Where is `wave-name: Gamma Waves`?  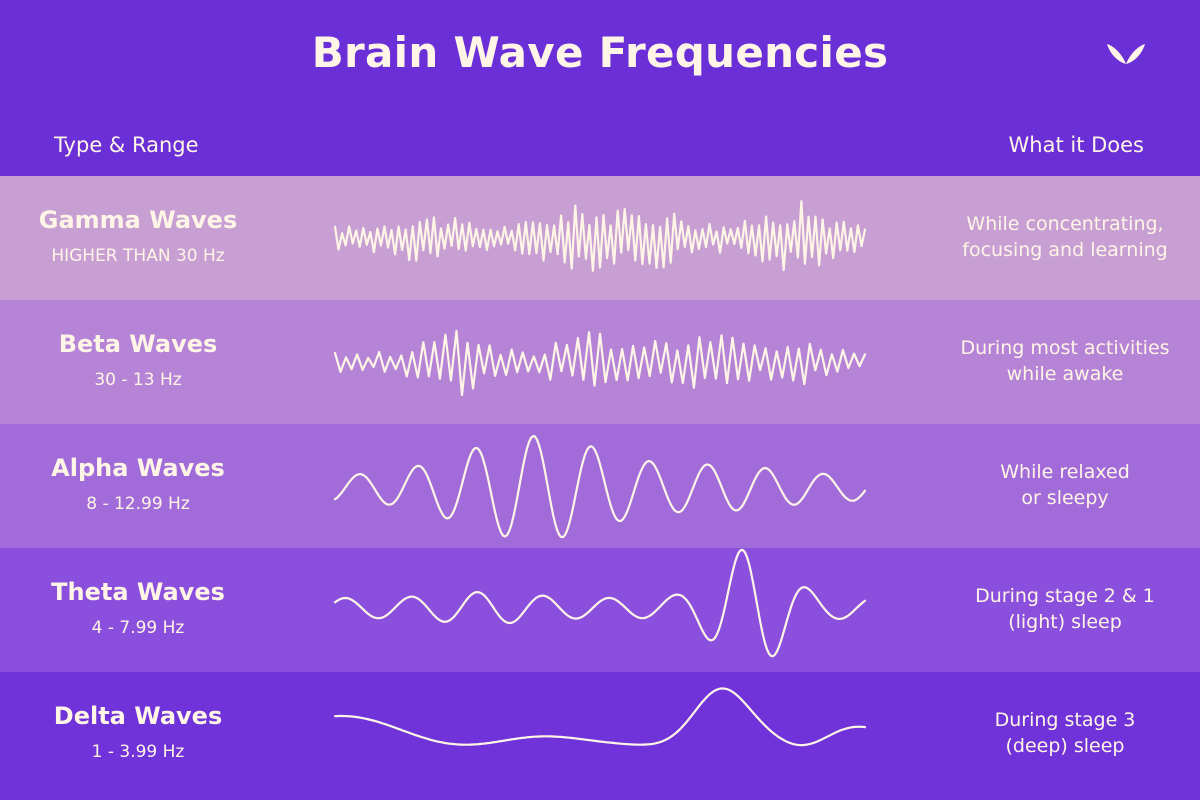 wave-name: Gamma Waves is located at coordinates (138, 220).